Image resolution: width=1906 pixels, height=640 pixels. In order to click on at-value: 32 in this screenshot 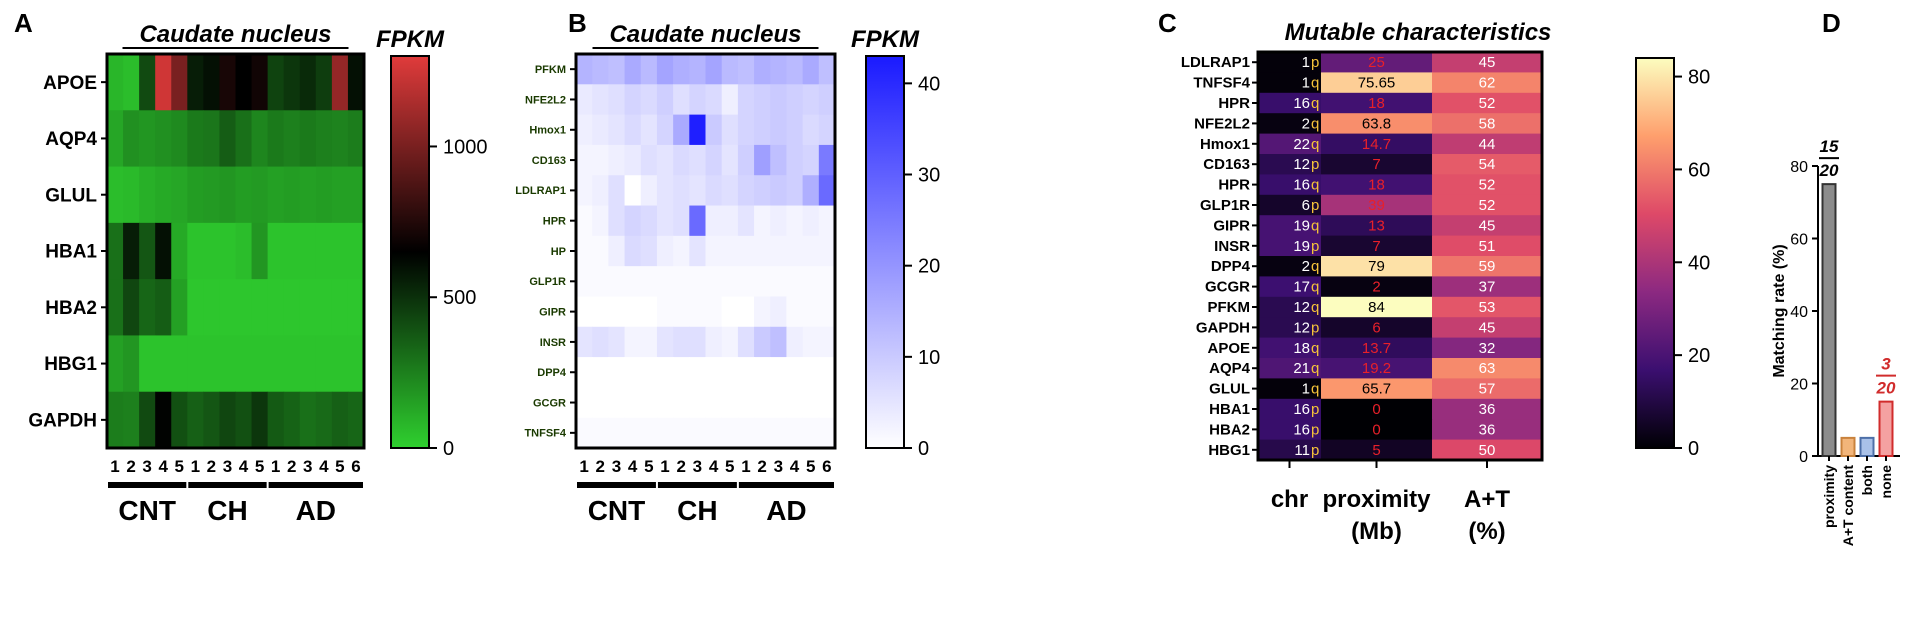, I will do `click(1487, 348)`.